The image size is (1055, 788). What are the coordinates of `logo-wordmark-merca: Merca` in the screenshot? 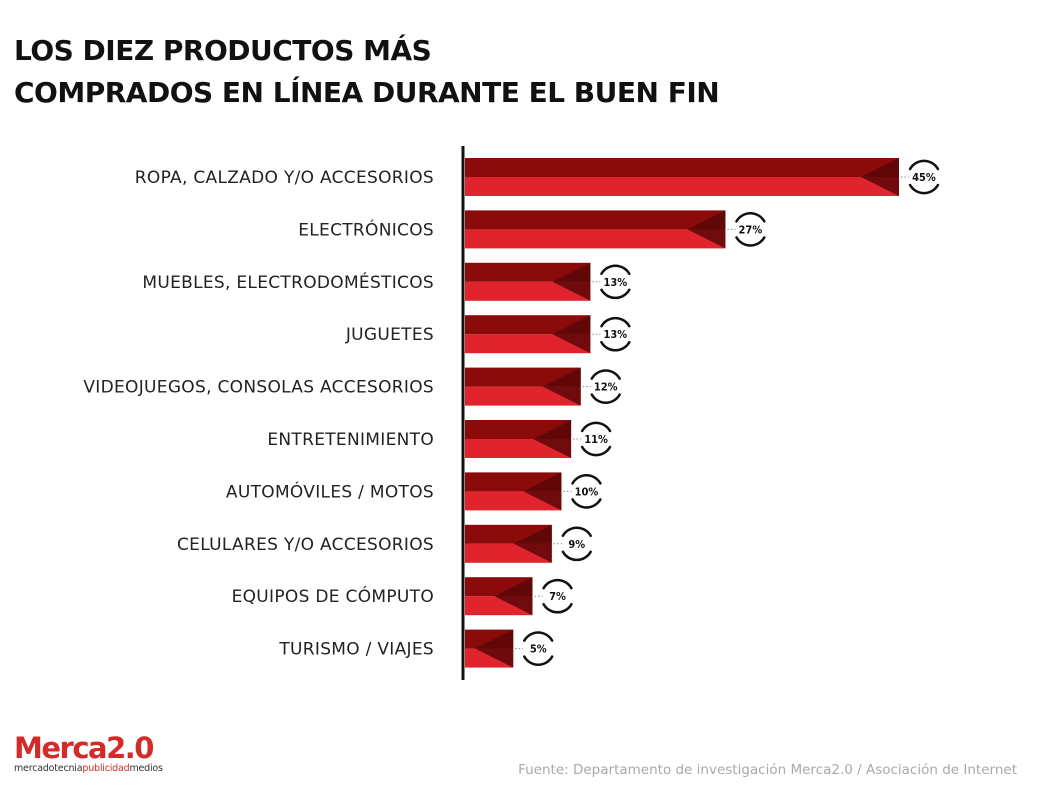 It's located at (61, 748).